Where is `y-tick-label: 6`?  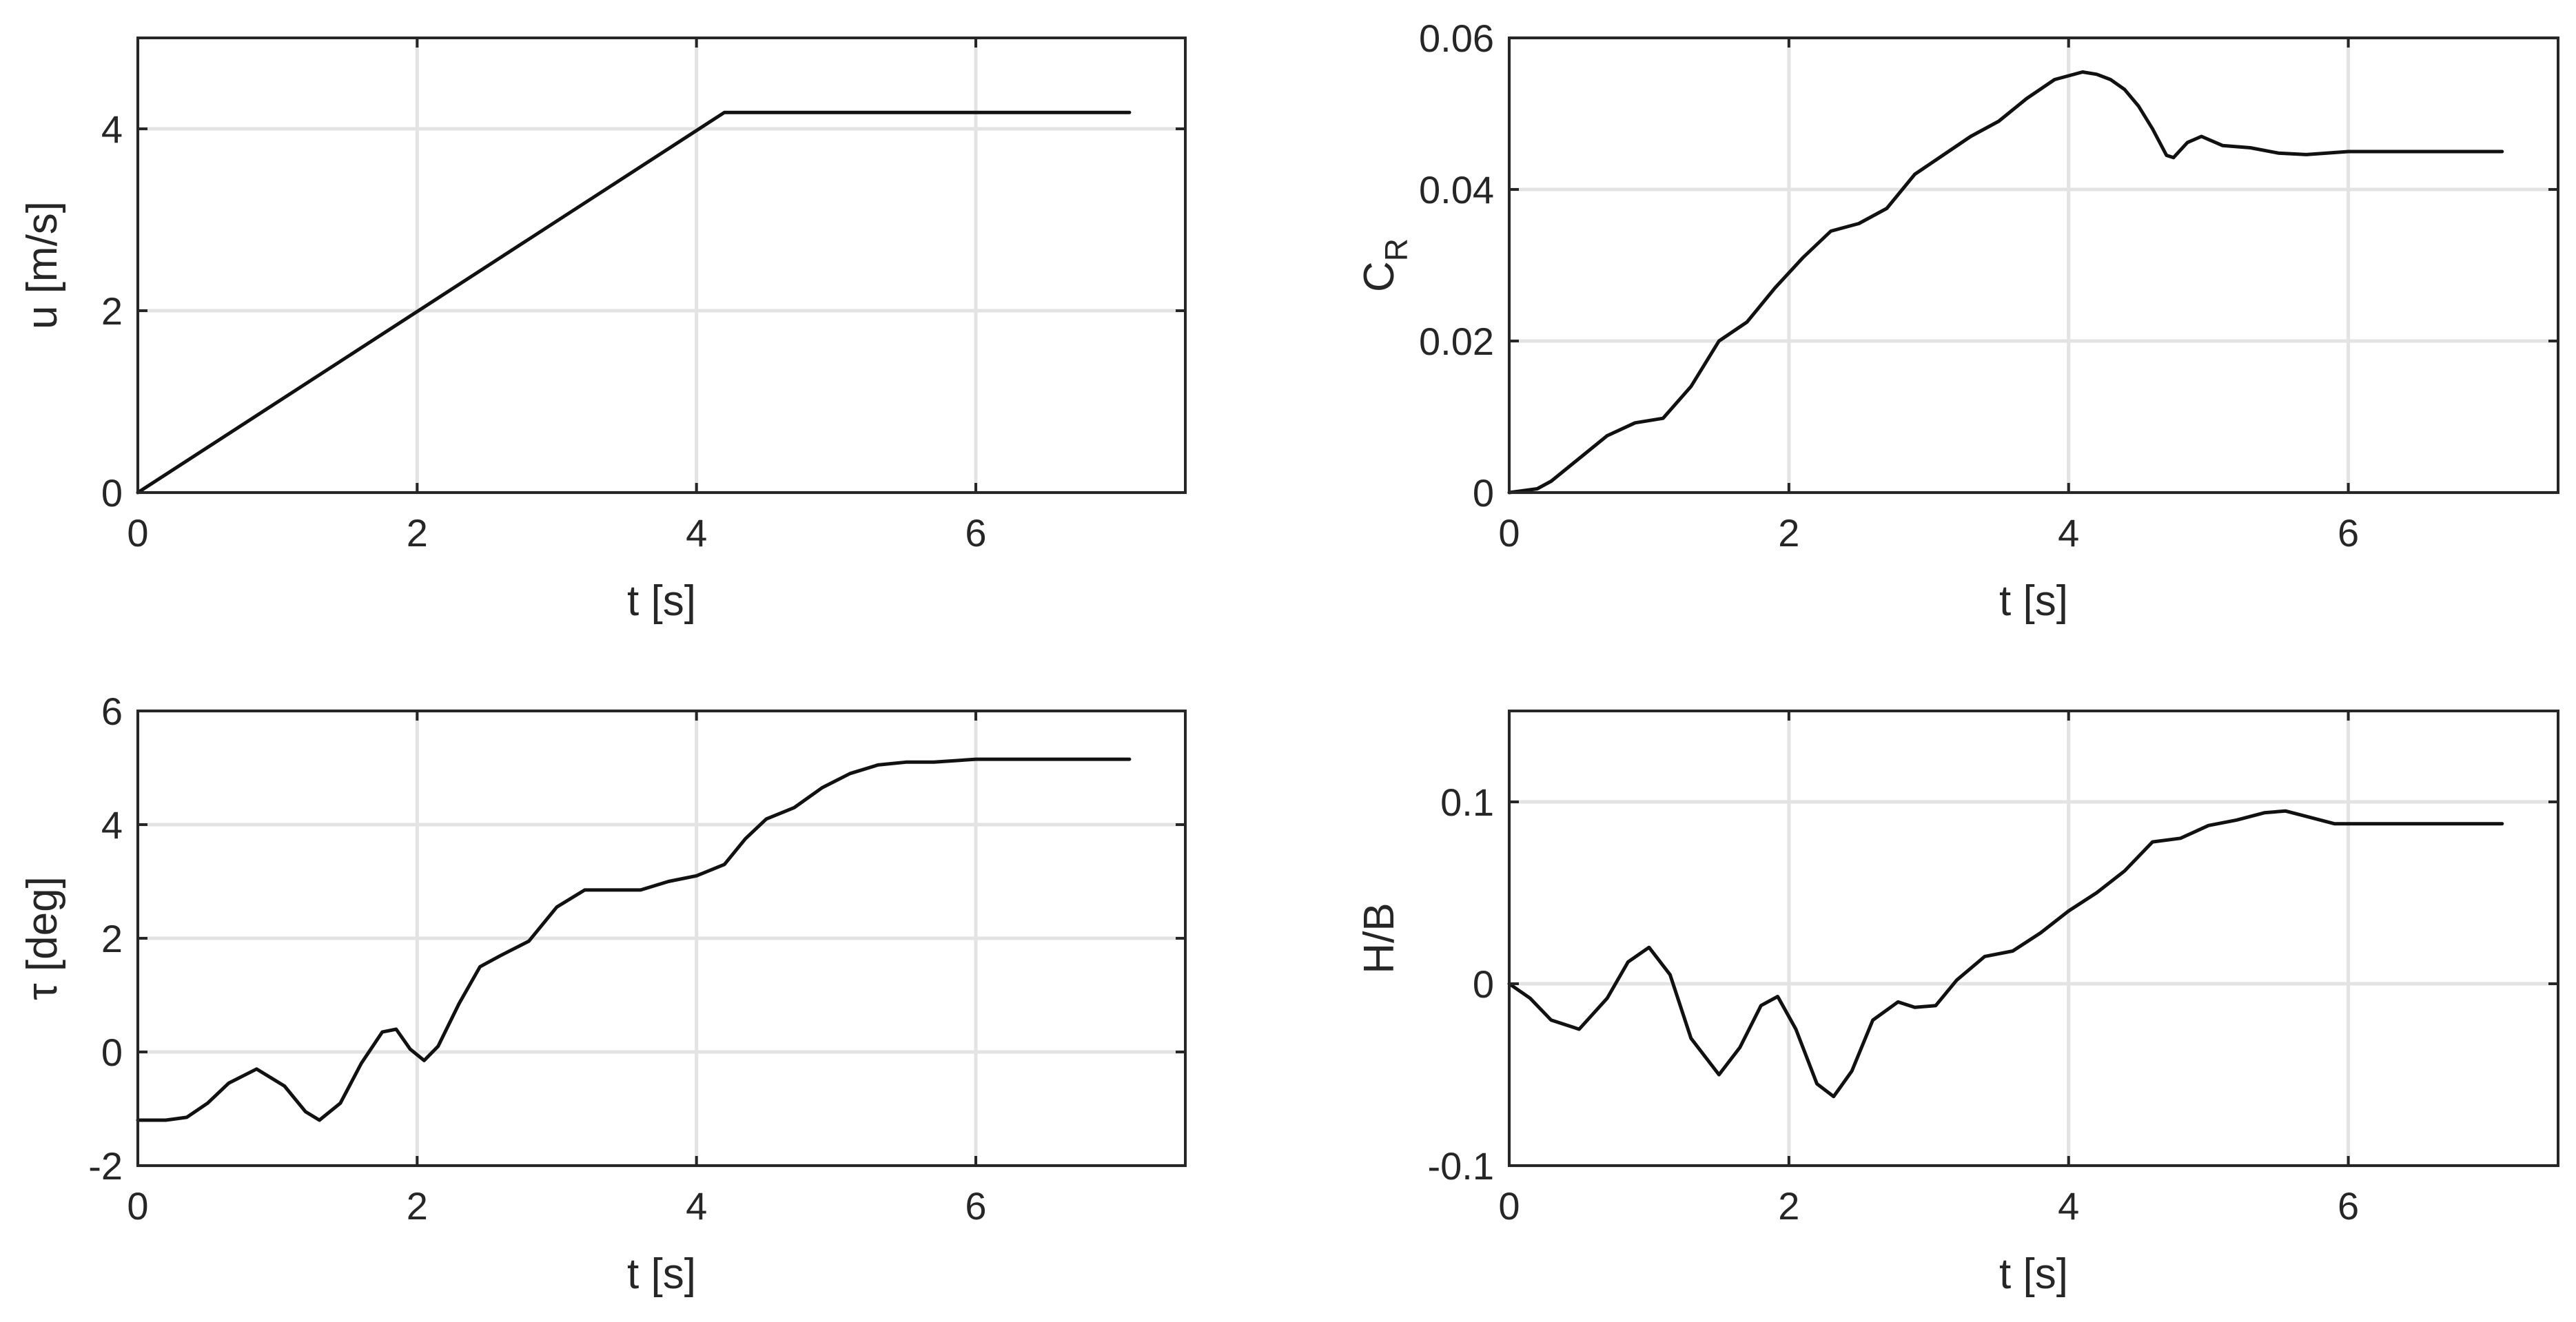
y-tick-label: 6 is located at coordinates (112, 711).